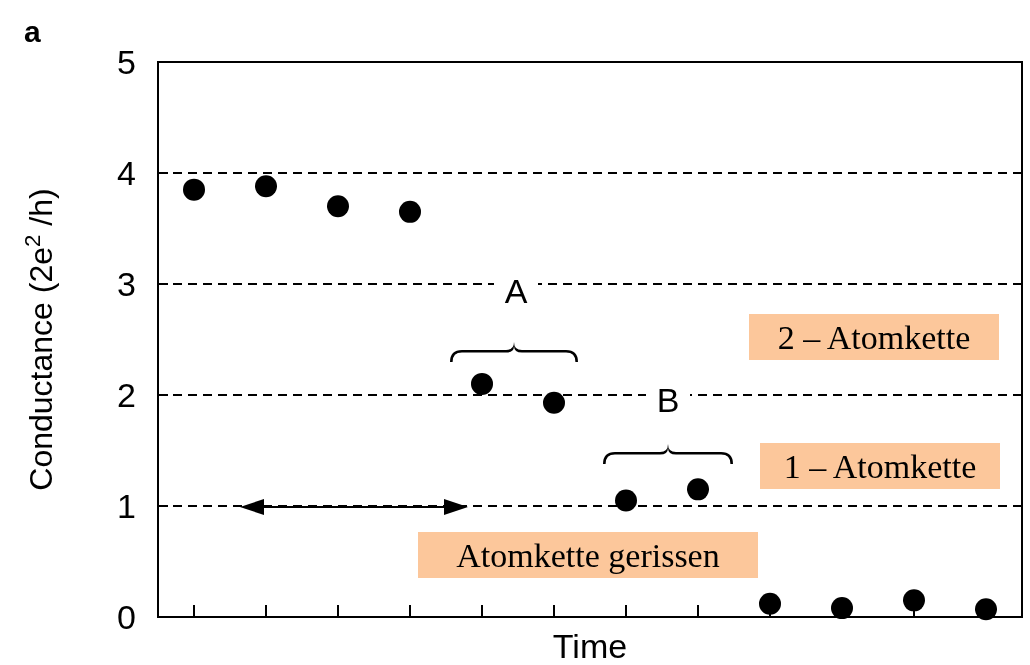 Image resolution: width=1030 pixels, height=665 pixels. Describe the element at coordinates (126, 617) in the screenshot. I see `y-tick-label: 0` at that location.